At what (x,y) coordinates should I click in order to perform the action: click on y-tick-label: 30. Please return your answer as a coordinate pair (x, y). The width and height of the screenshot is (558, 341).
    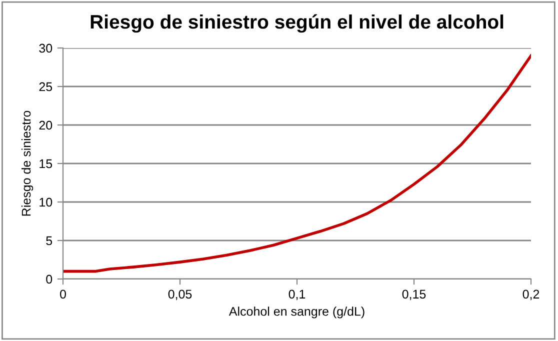
    Looking at the image, I should click on (45, 48).